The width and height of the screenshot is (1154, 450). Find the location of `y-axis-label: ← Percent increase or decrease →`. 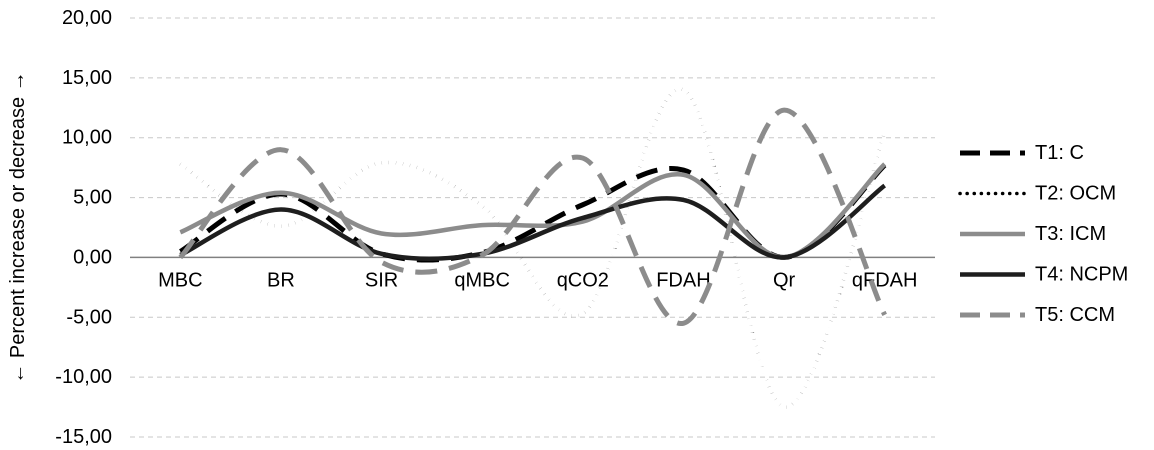

y-axis-label: ← Percent increase or decrease → is located at coordinates (18, 227).